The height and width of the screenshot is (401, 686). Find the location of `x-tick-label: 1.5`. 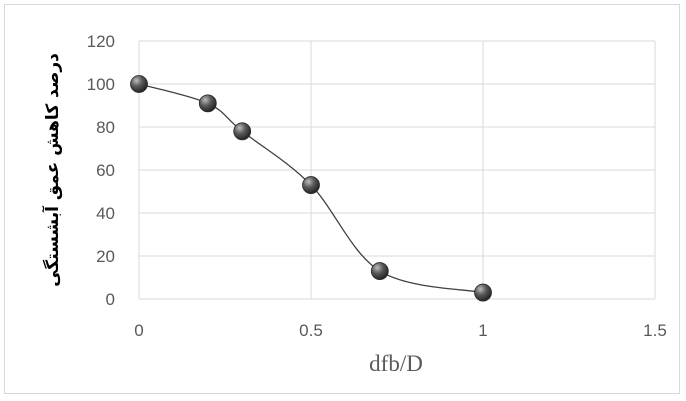

x-tick-label: 1.5 is located at coordinates (655, 330).